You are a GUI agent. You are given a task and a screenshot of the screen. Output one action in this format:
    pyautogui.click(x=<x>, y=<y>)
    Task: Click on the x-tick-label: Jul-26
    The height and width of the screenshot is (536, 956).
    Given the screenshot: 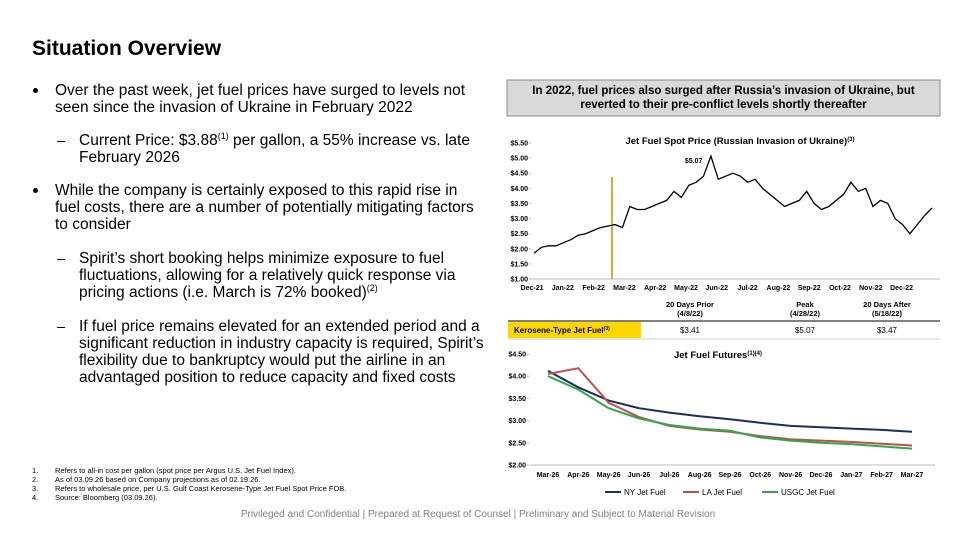 What is the action you would take?
    pyautogui.click(x=669, y=475)
    